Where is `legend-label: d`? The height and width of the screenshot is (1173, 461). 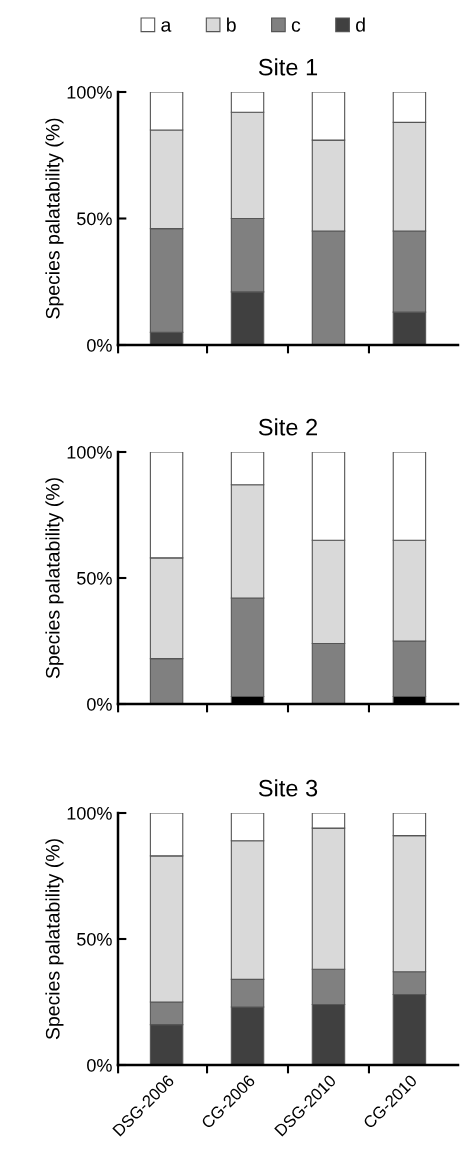 legend-label: d is located at coordinates (360, 24).